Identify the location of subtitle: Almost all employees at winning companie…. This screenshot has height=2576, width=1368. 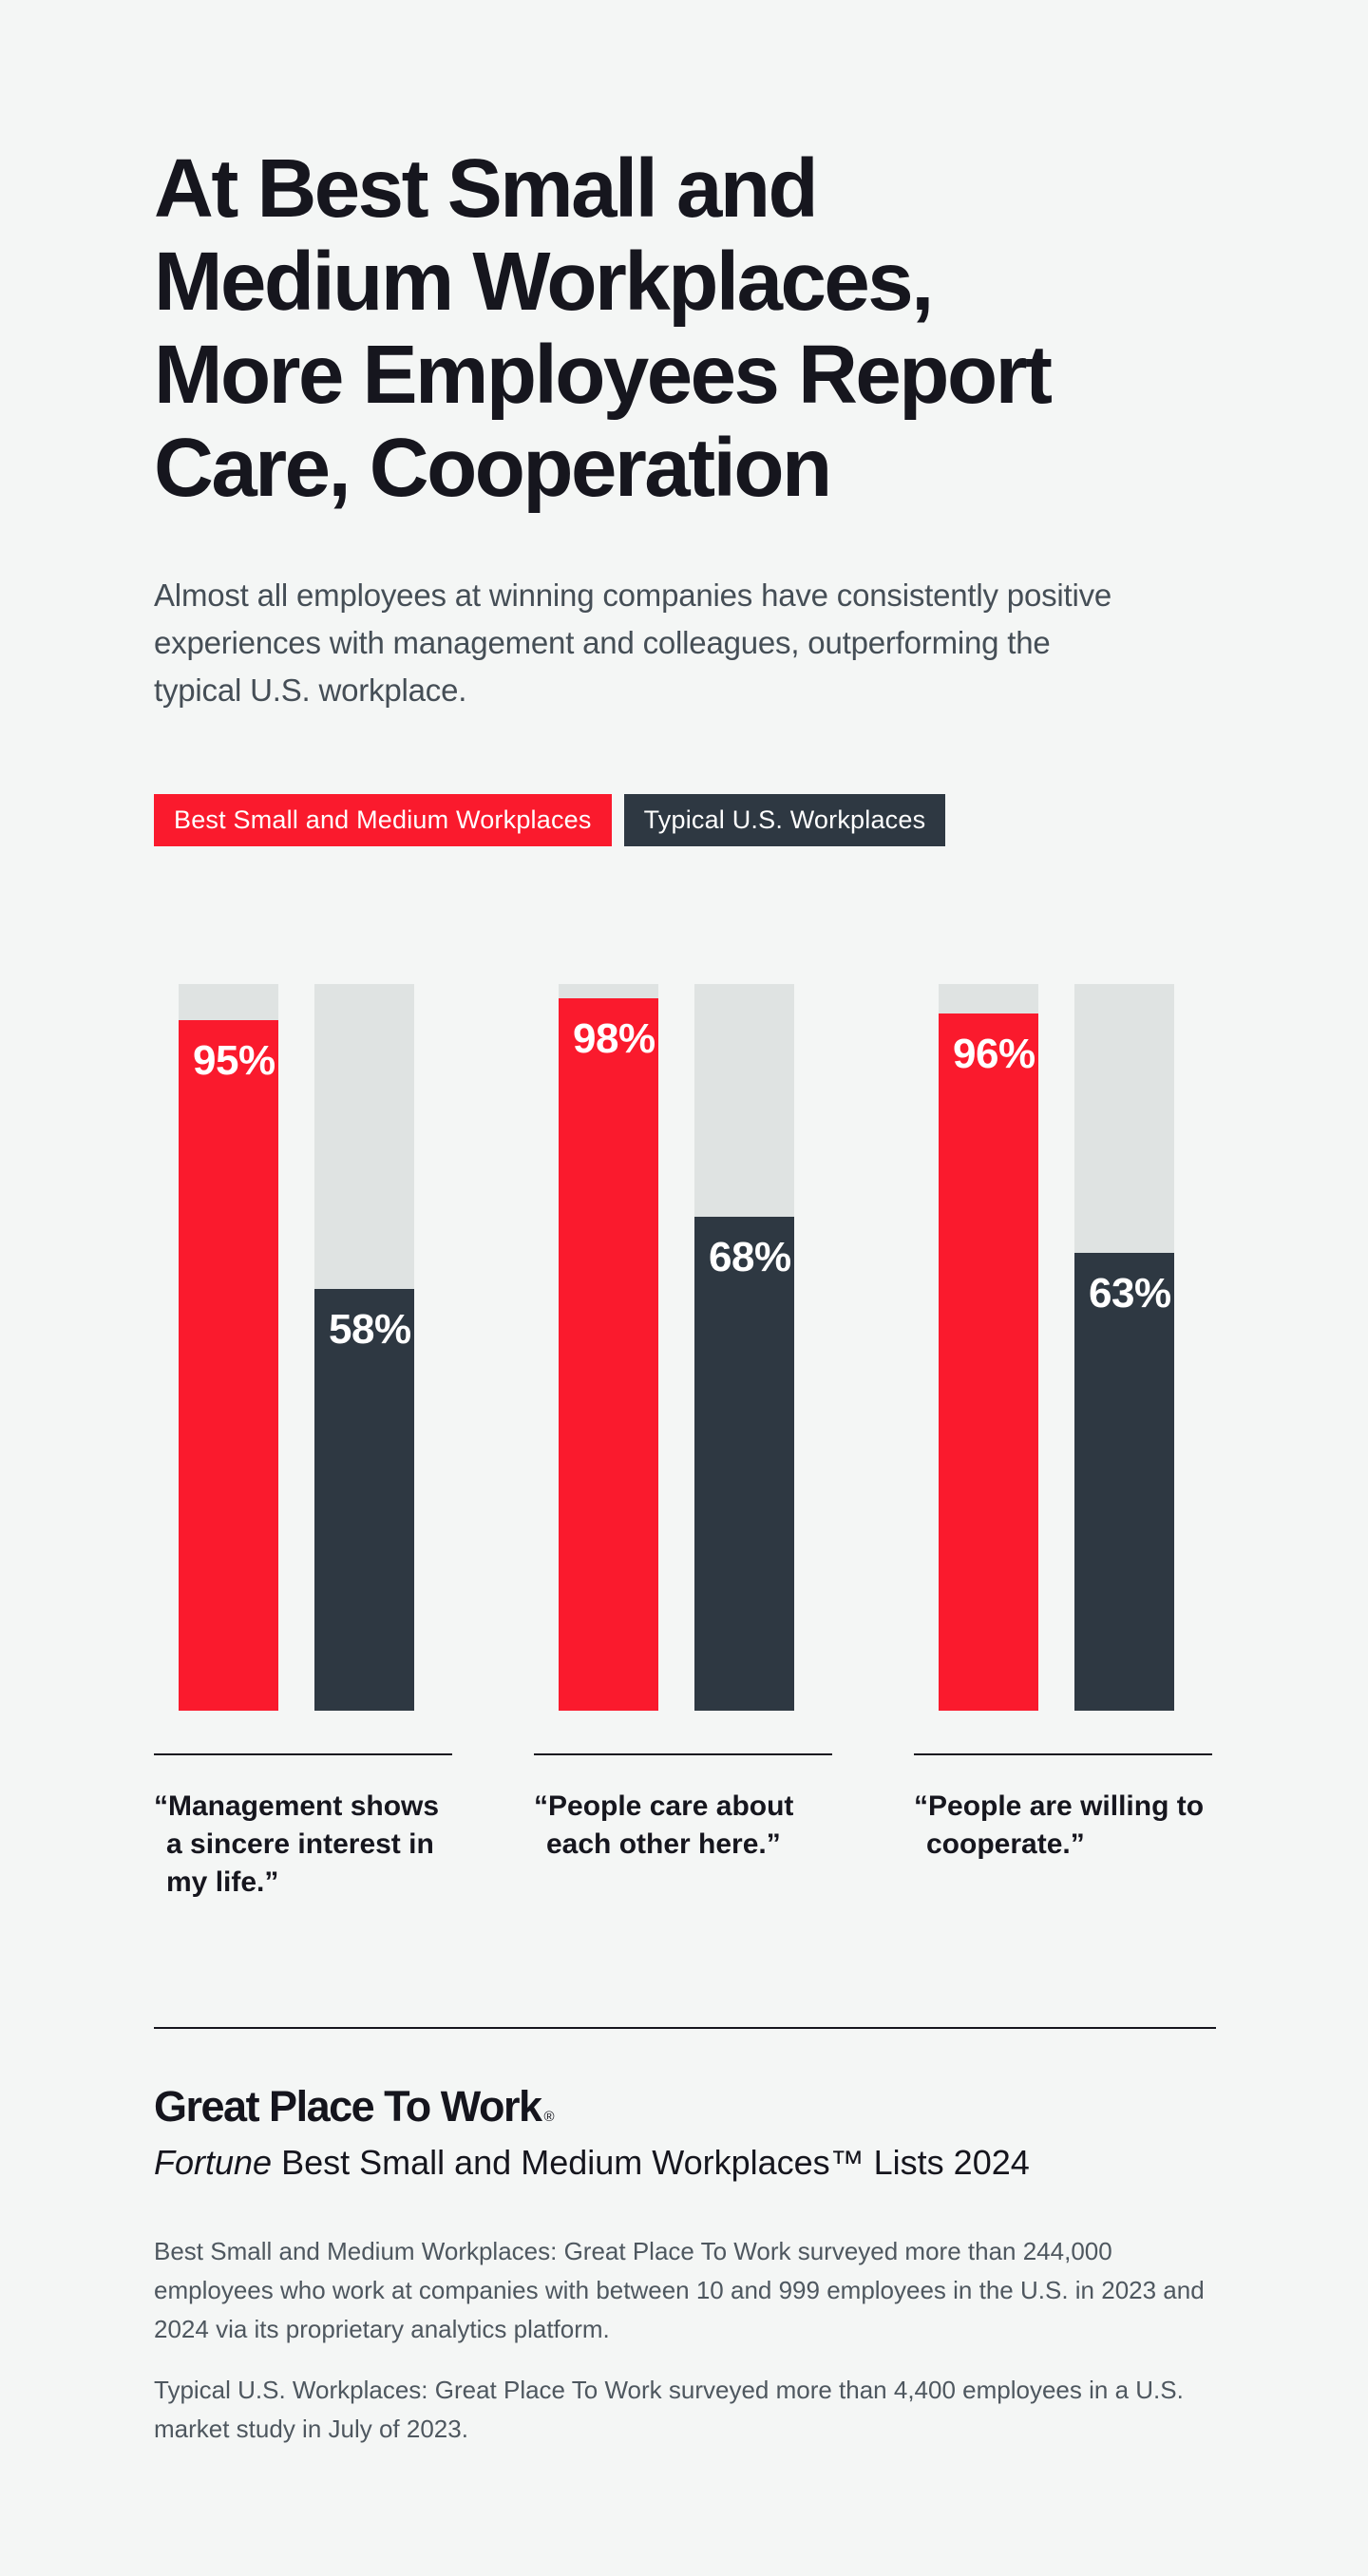
(633, 643).